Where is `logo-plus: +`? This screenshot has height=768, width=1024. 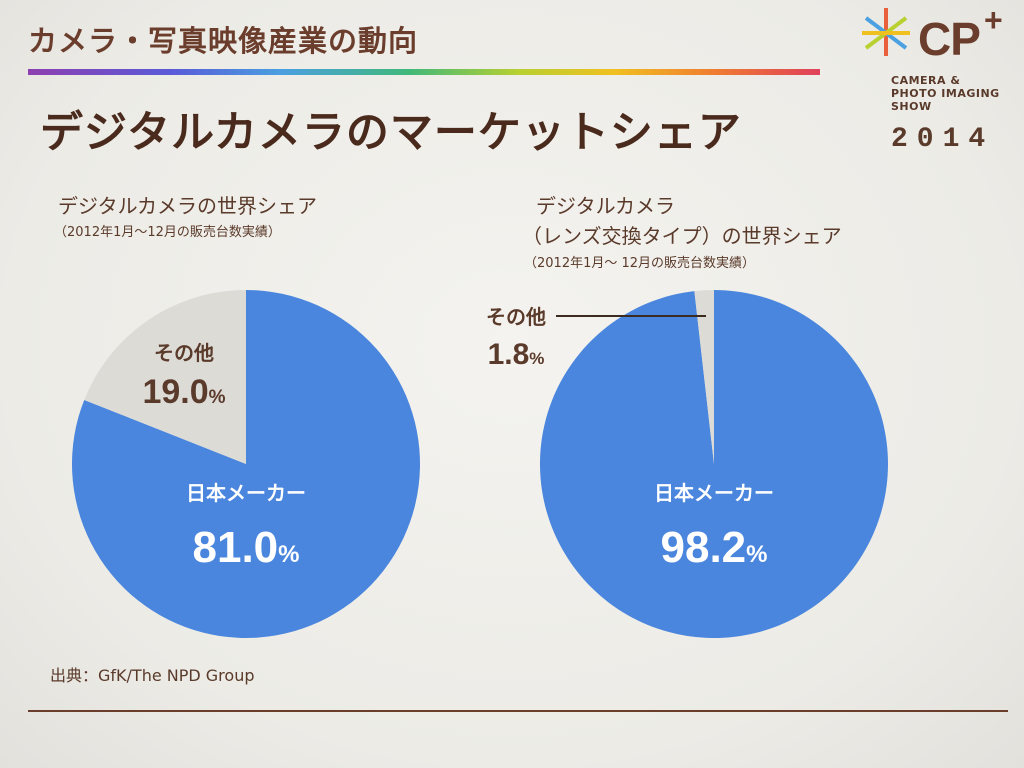 logo-plus: + is located at coordinates (993, 20).